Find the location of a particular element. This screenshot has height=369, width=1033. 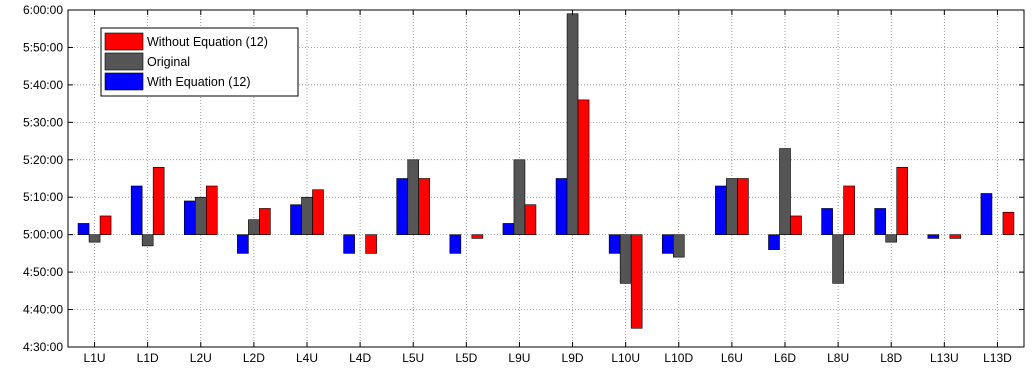

x-tick-label: L2D is located at coordinates (254, 358).